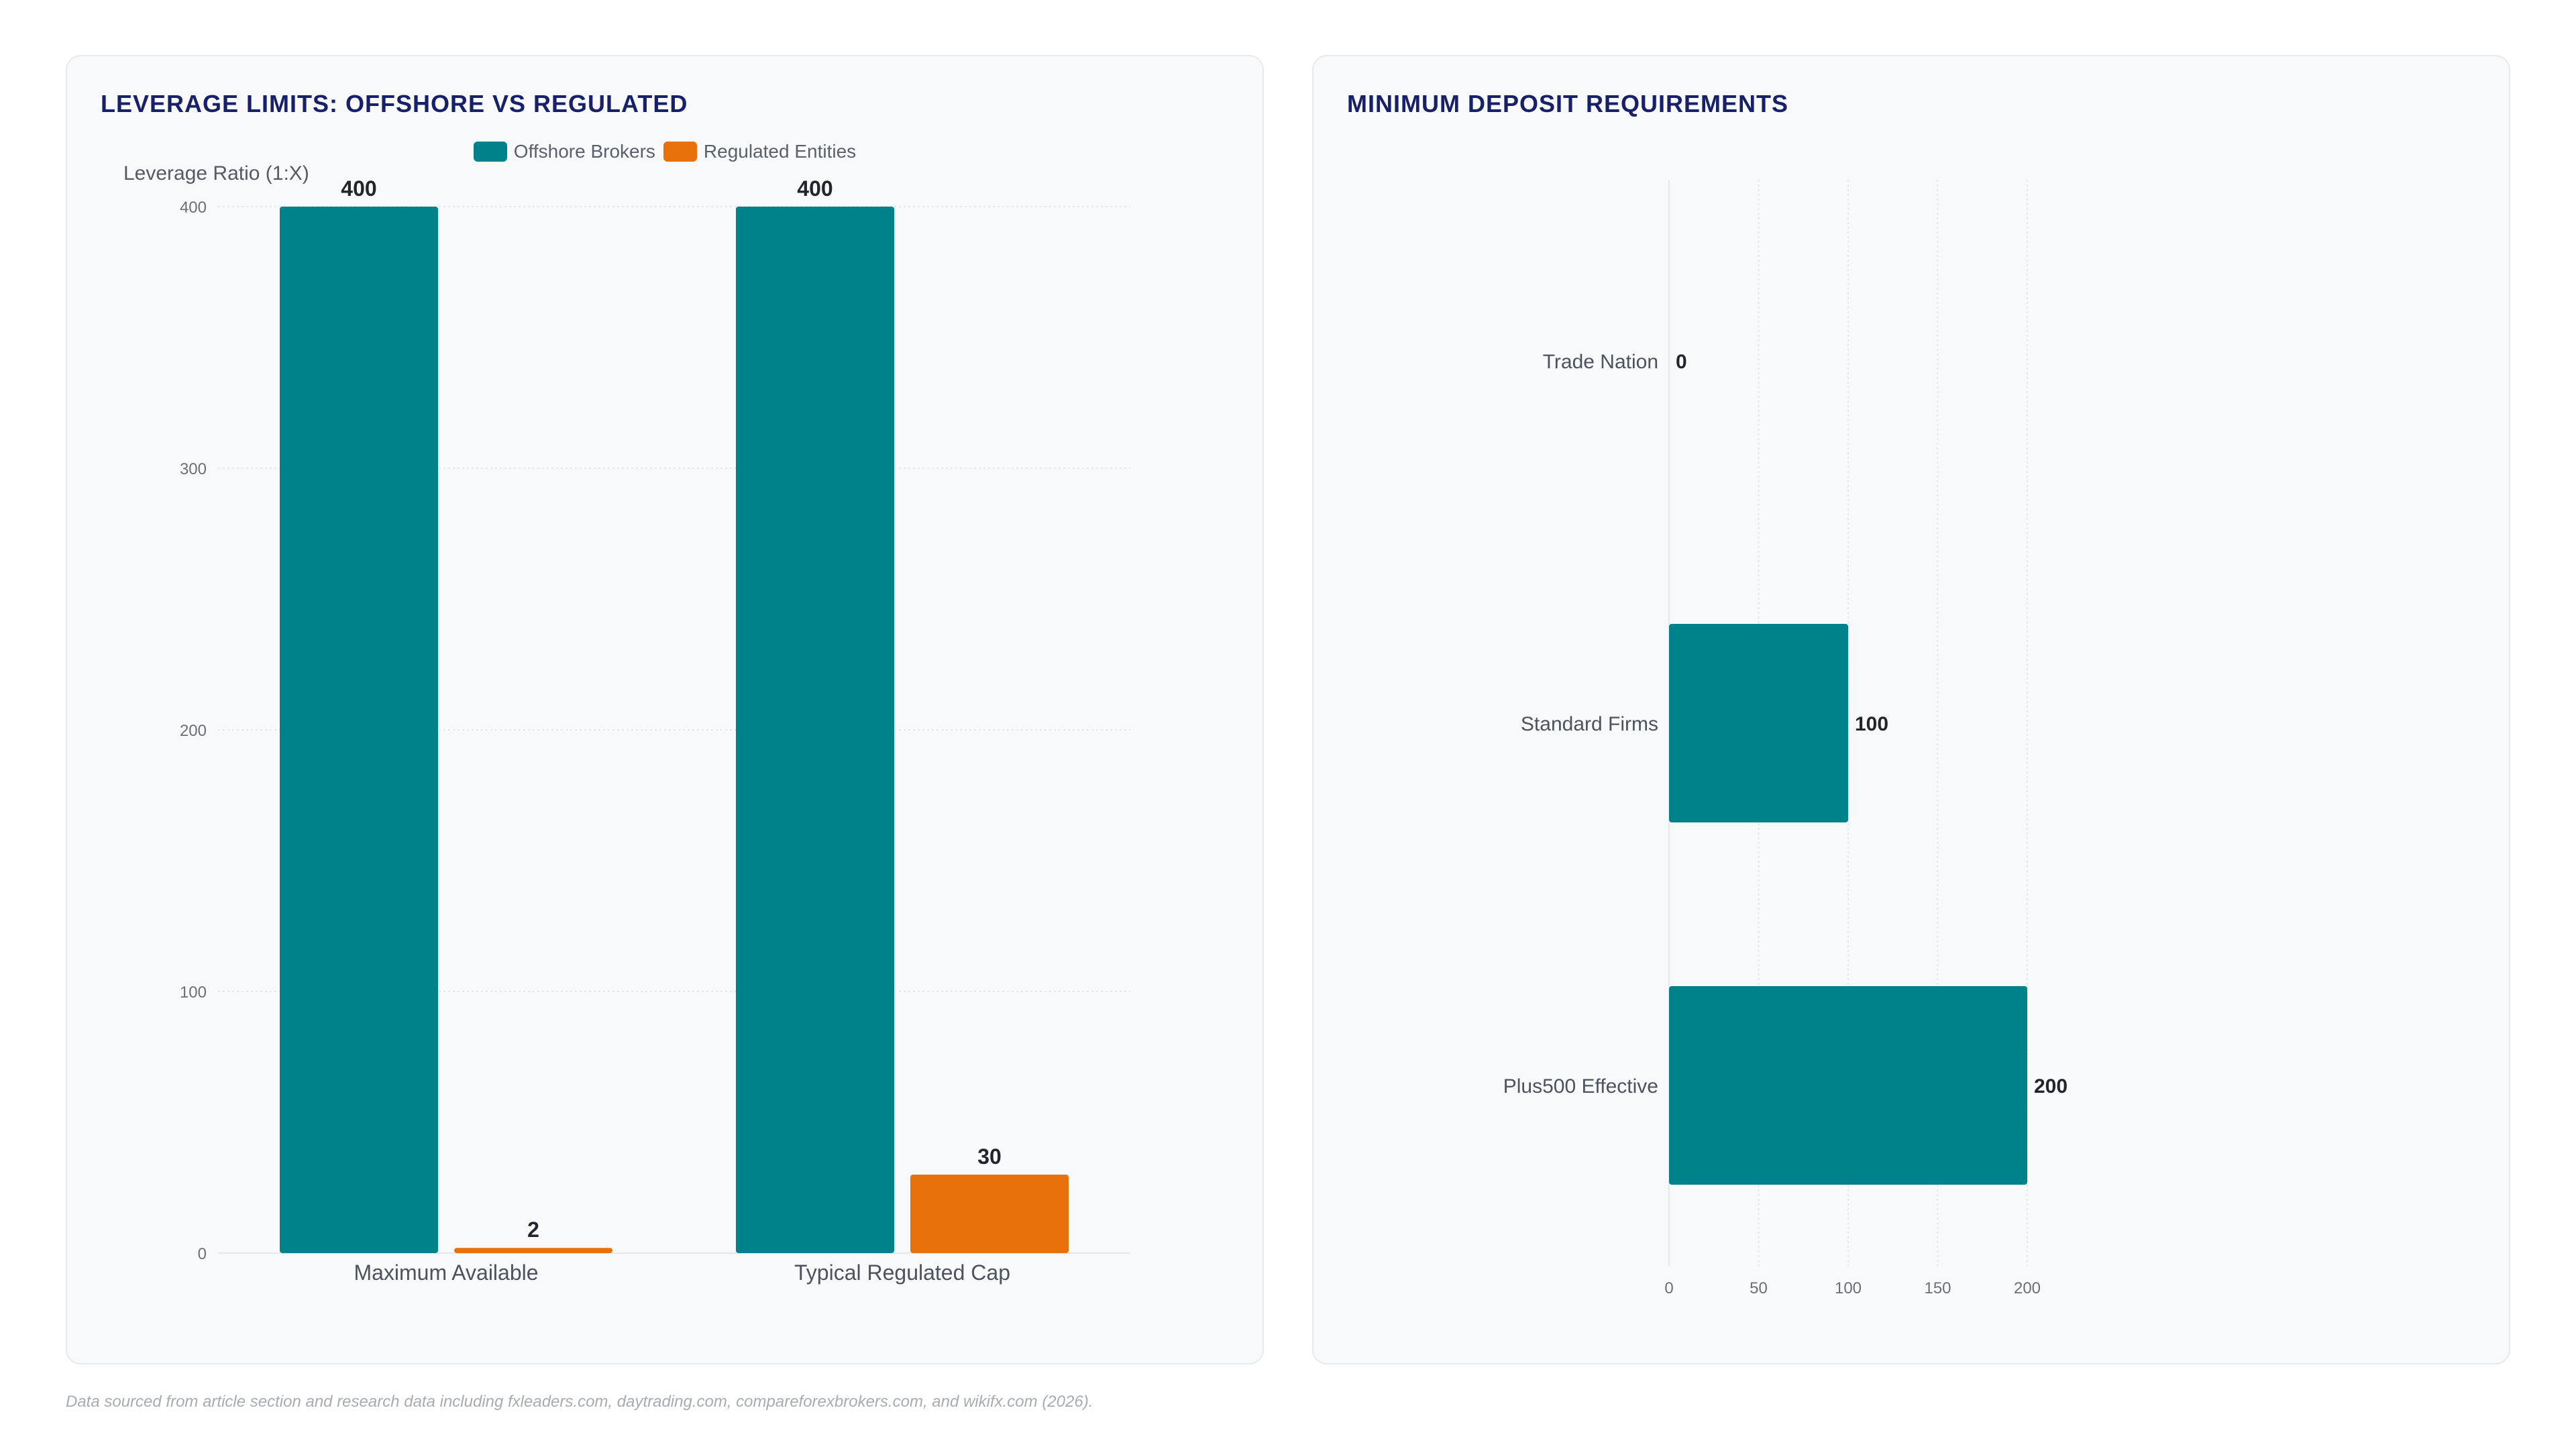 The image size is (2576, 1449). Describe the element at coordinates (216, 173) in the screenshot. I see `y-axis-title: Leverage Ratio (1:X)` at that location.